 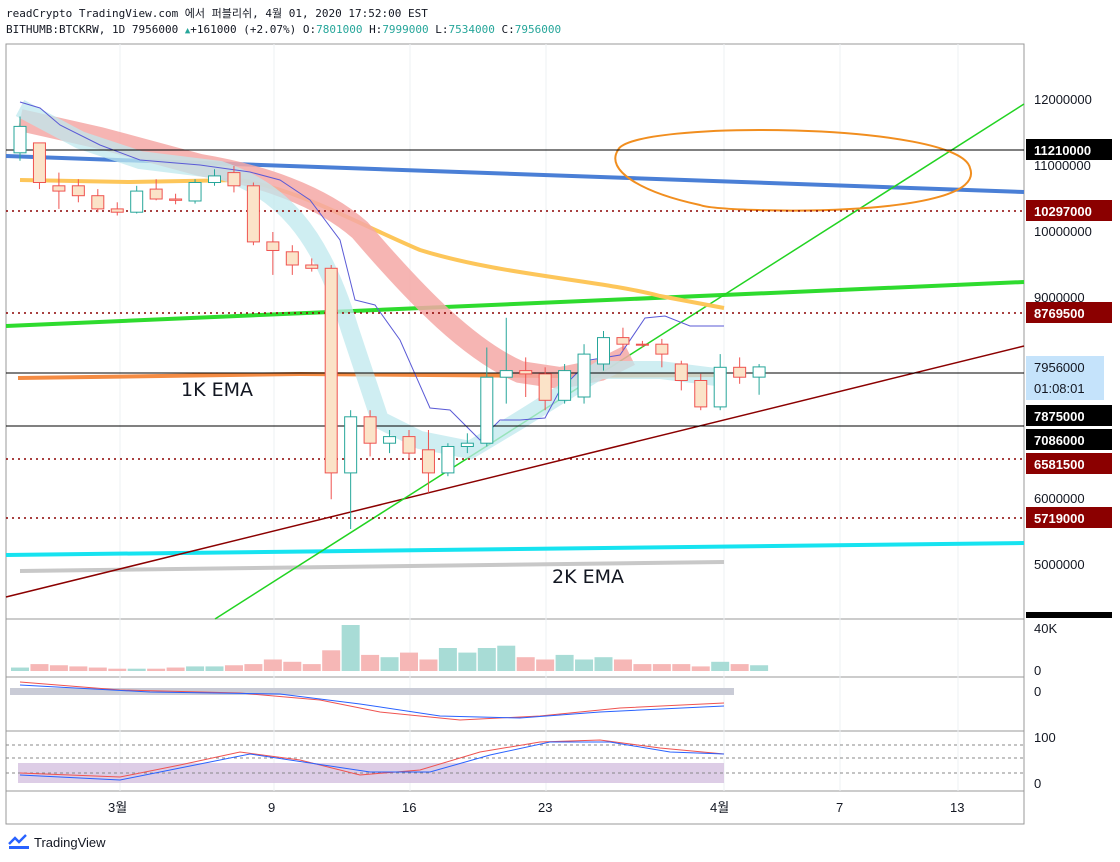 I want to click on time-tick: 23, so click(x=545, y=807).